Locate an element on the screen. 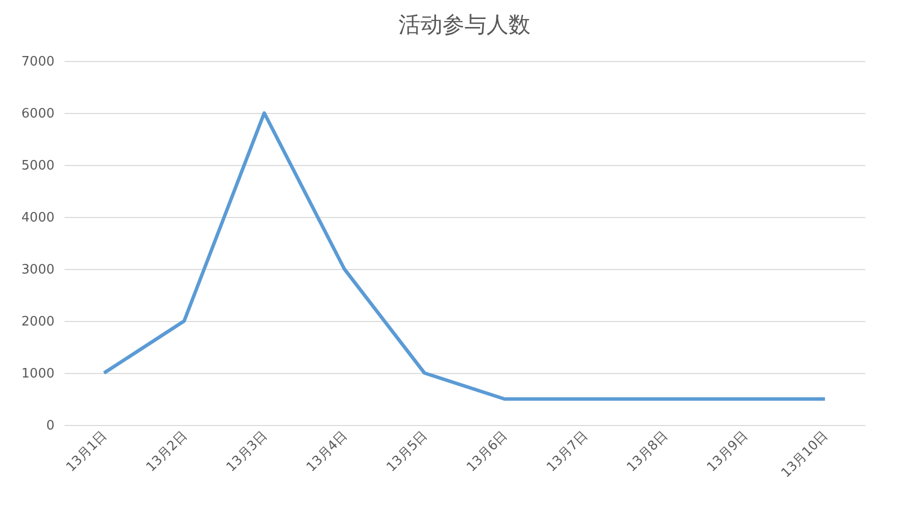 This screenshot has height=516, width=910. x-tick-label: 13月8日 is located at coordinates (647, 452).